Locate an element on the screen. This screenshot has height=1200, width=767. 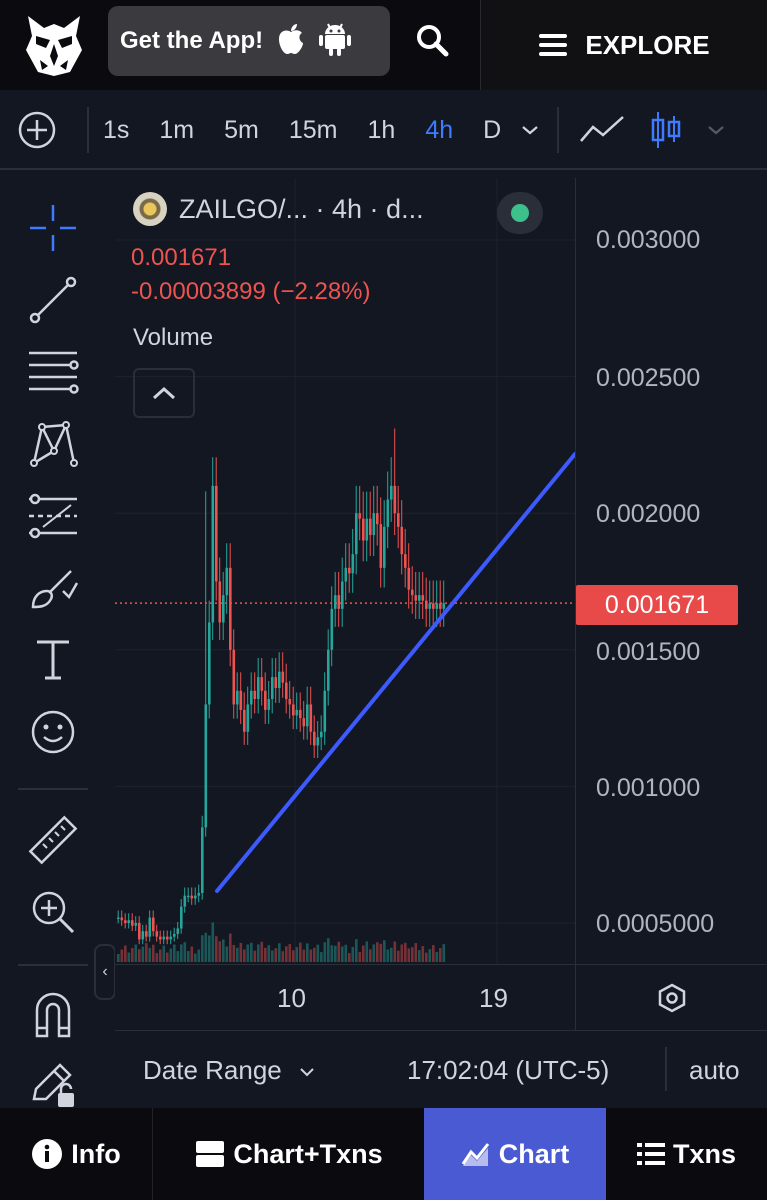
price-tick: 0.003000 is located at coordinates (648, 240).